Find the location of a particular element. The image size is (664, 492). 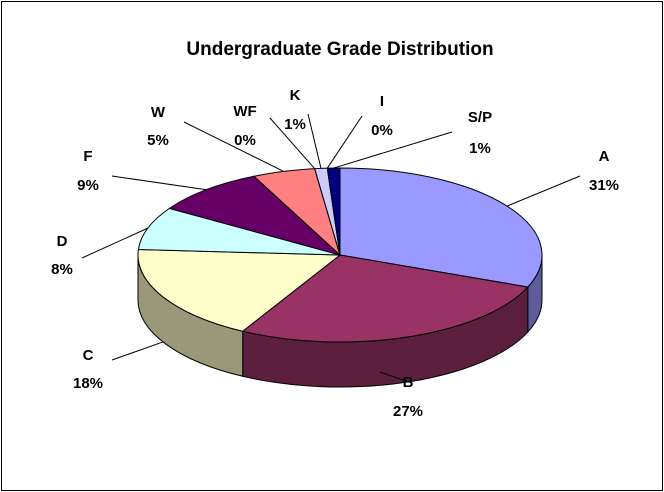

slice-value-label: 5% is located at coordinates (158, 140).